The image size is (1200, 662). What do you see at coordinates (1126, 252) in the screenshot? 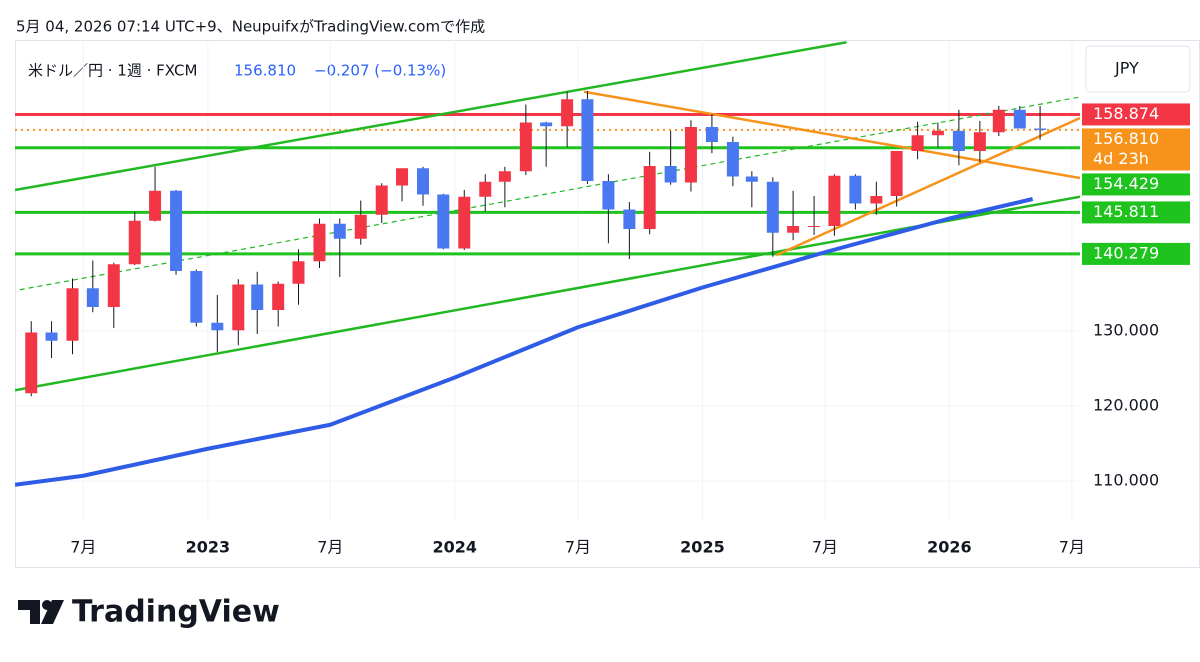
I see `price-label: 140.279` at bounding box center [1126, 252].